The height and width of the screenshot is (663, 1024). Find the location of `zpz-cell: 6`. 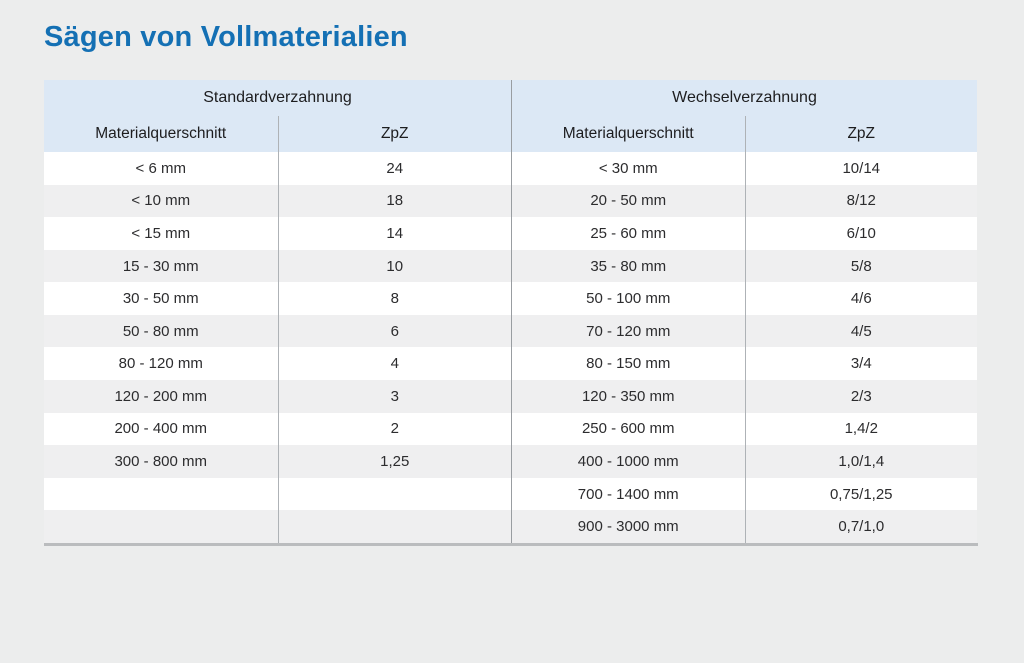

zpz-cell: 6 is located at coordinates (394, 331).